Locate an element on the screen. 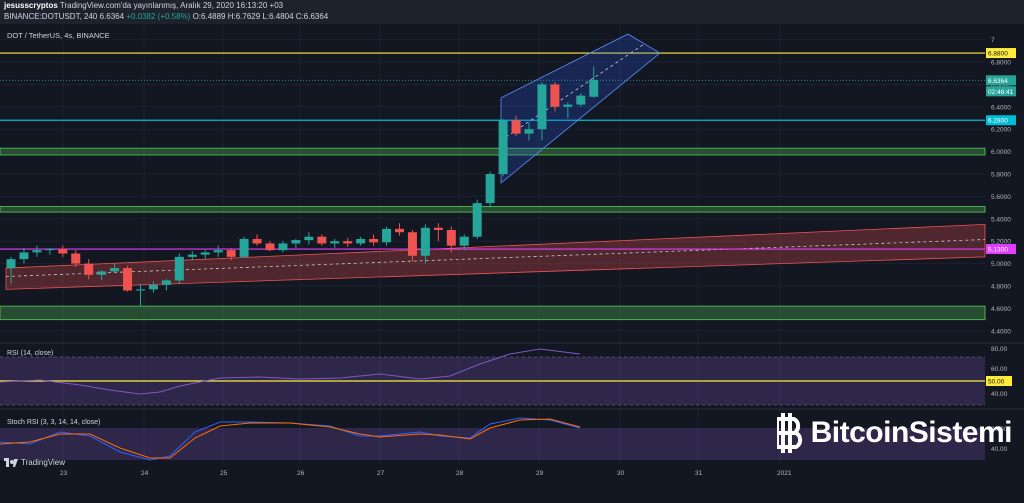 The width and height of the screenshot is (1024, 503). price-tag: 6.6364 is located at coordinates (1001, 80).